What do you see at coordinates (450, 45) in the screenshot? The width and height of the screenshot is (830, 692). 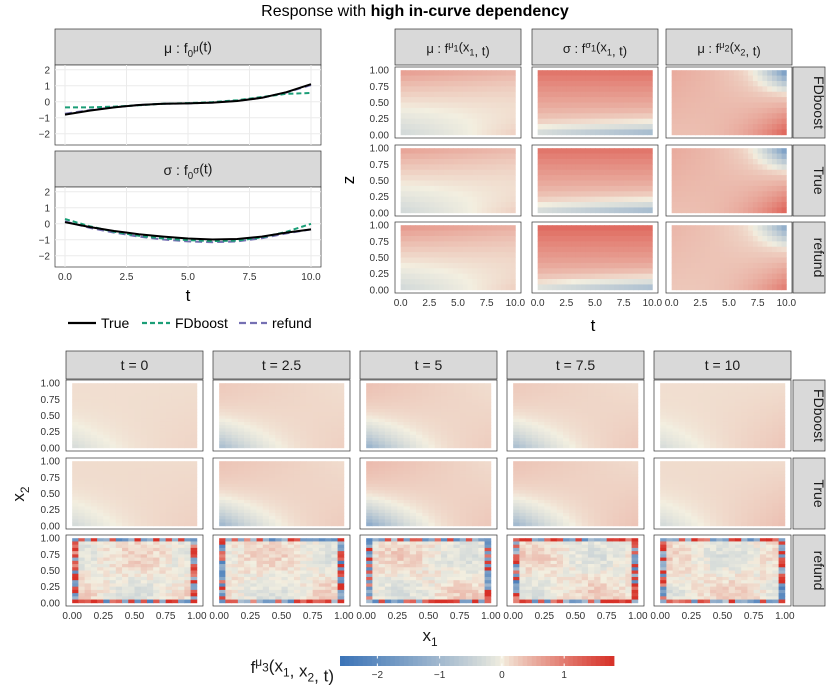 I see `text-part: μ` at bounding box center [450, 45].